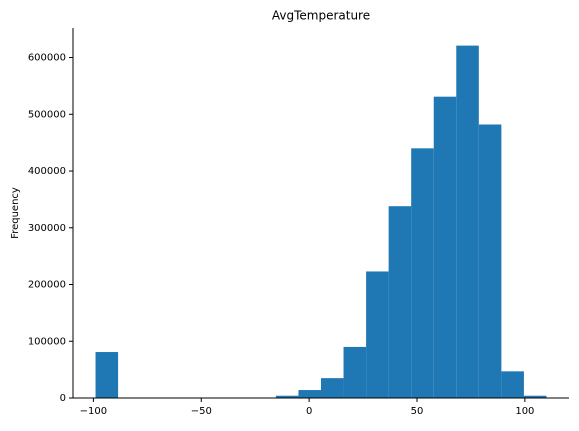  Describe the element at coordinates (47, 228) in the screenshot. I see `y-tick-label: 300000` at that location.